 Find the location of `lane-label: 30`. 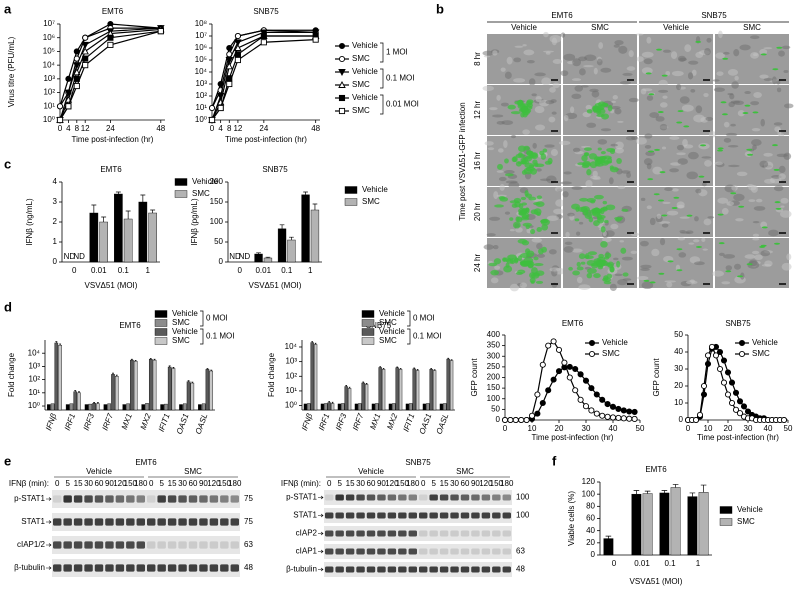

lane-label: 30 is located at coordinates (88, 483).